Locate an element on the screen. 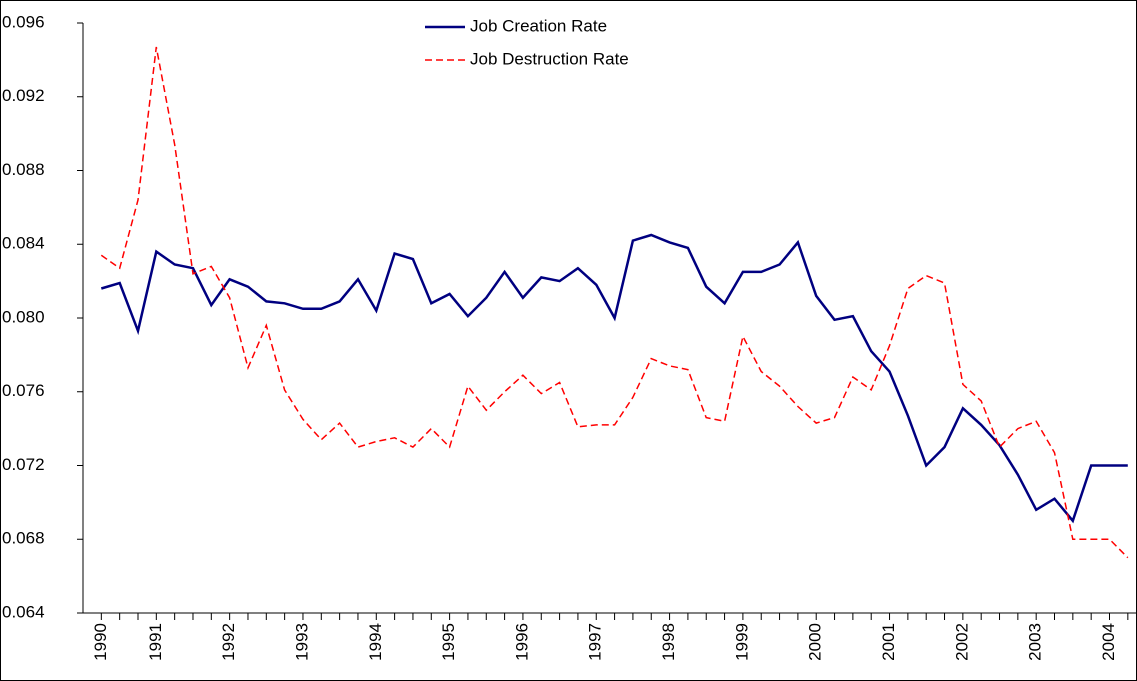 This screenshot has height=681, width=1137. legend-label: Job Destruction Rate is located at coordinates (549, 58).